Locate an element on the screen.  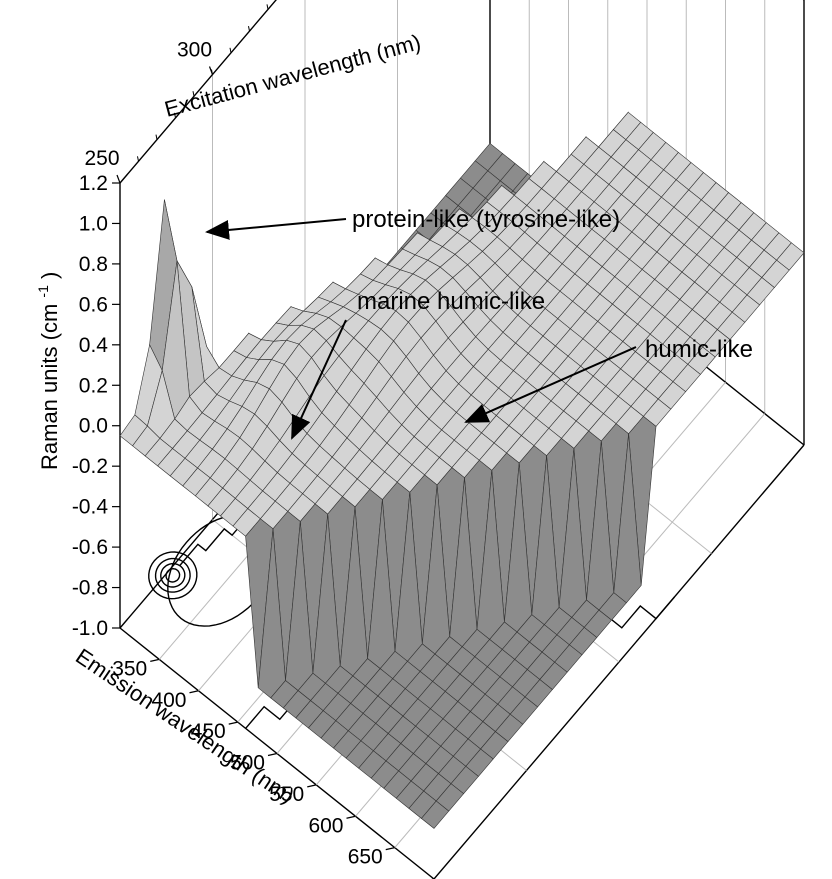
z-tick-label: 0.6 is located at coordinates (93, 304).